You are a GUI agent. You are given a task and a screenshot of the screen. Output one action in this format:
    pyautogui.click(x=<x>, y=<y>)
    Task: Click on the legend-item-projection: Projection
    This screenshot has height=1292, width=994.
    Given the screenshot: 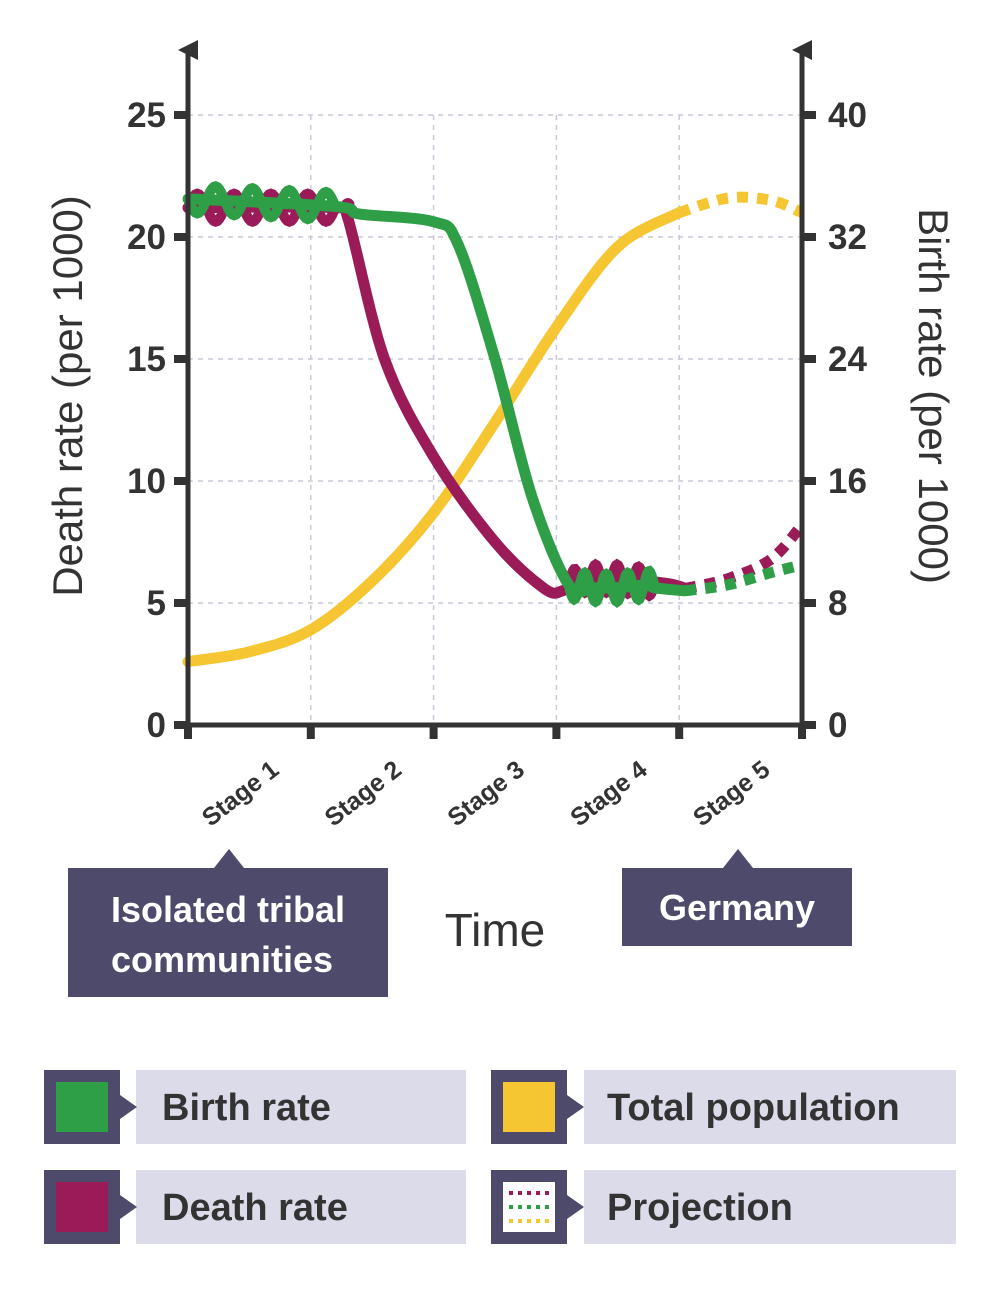 What is the action you would take?
    pyautogui.click(x=723, y=1207)
    